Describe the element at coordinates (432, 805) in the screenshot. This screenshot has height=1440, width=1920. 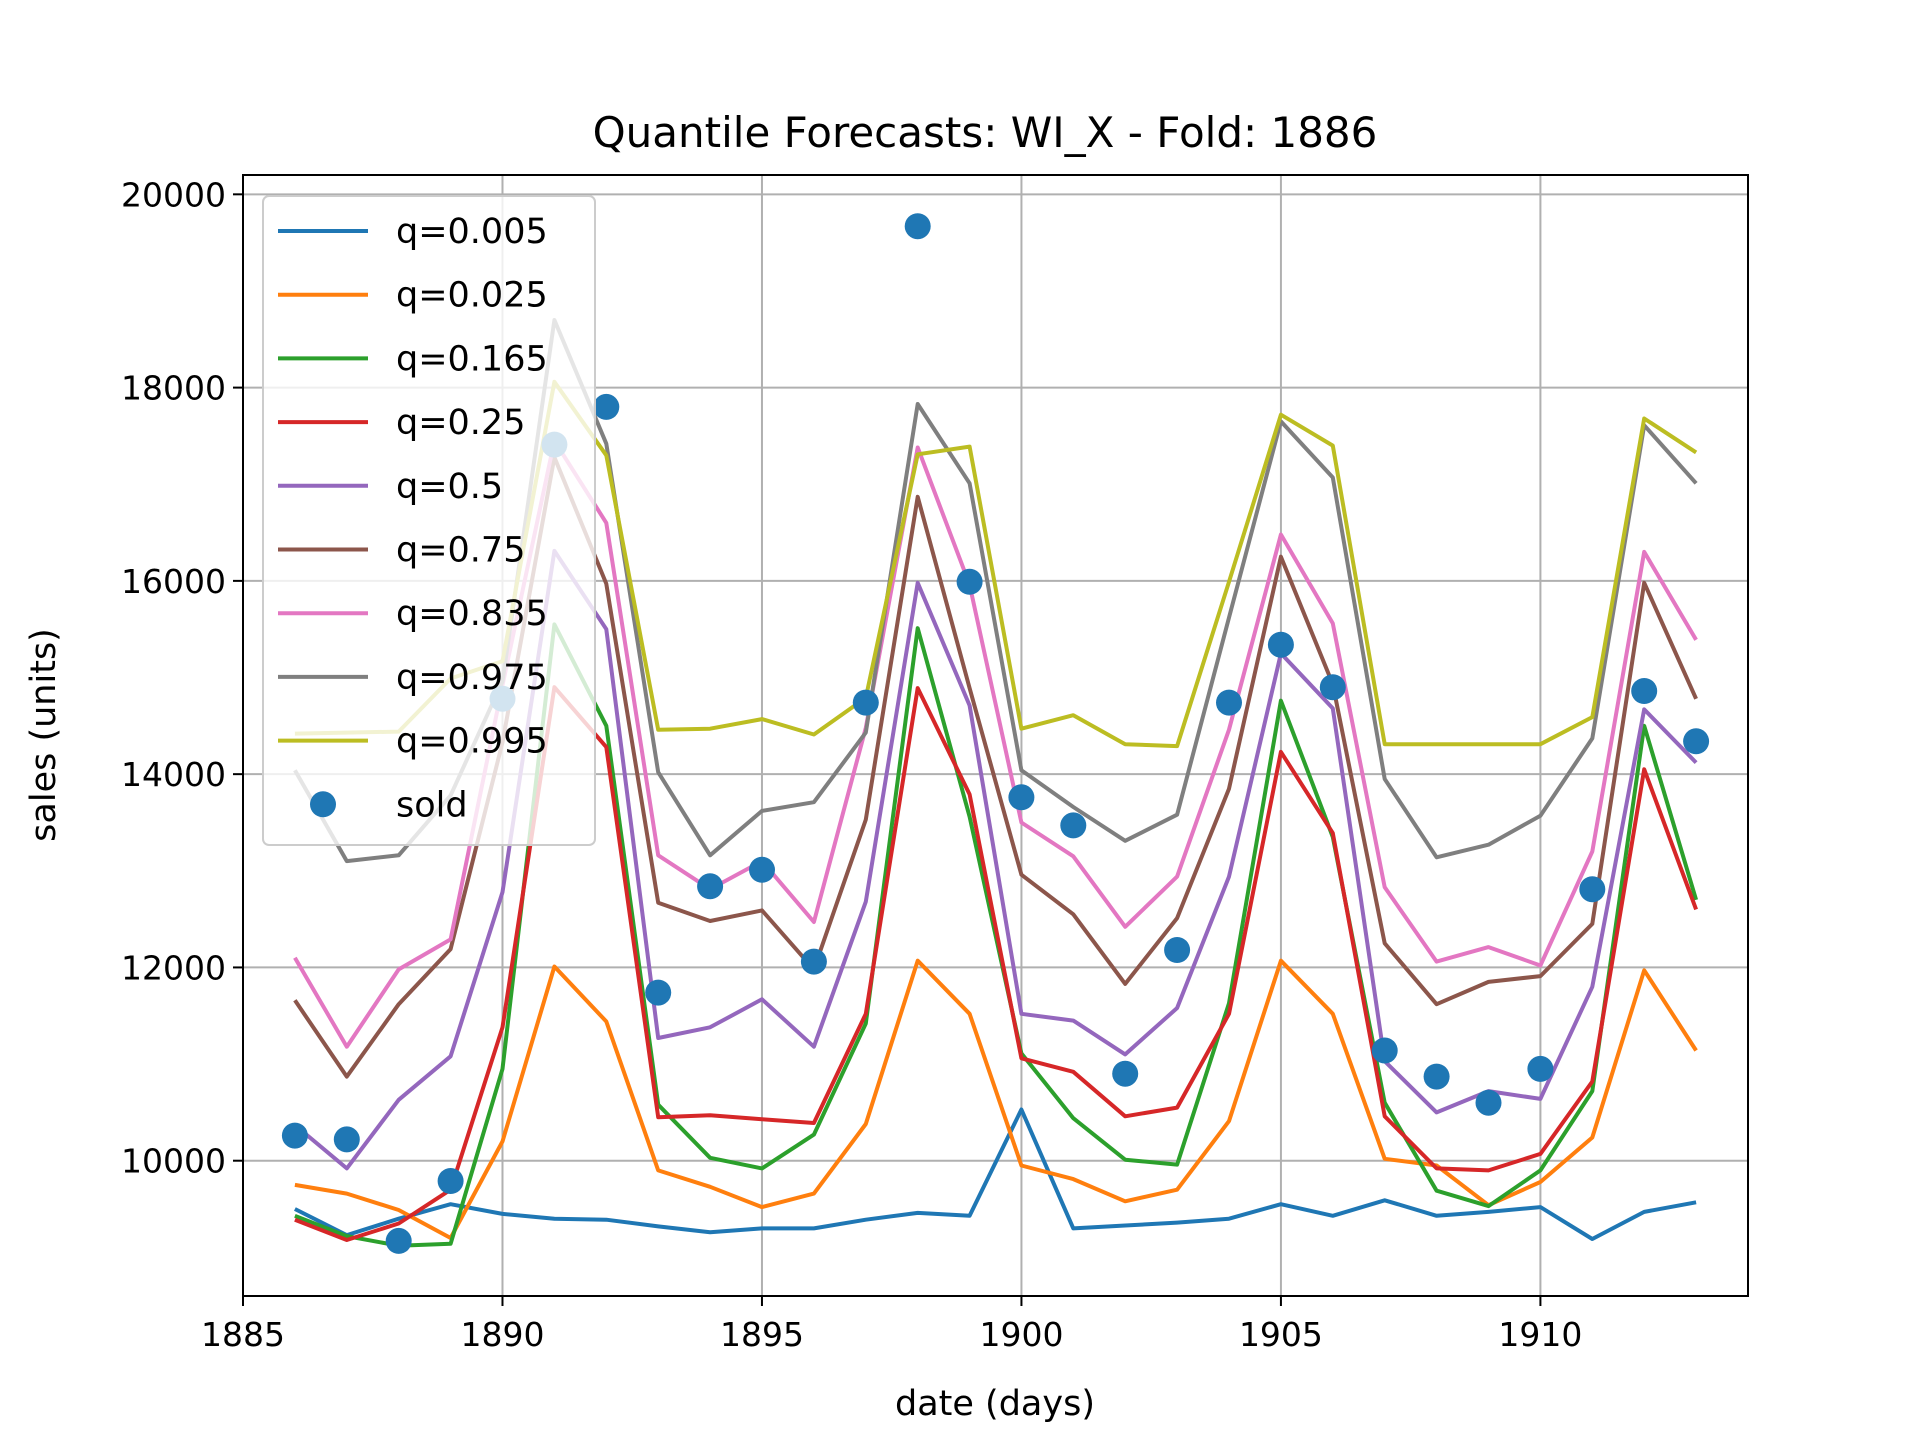
I see `legend-label: sold` at that location.